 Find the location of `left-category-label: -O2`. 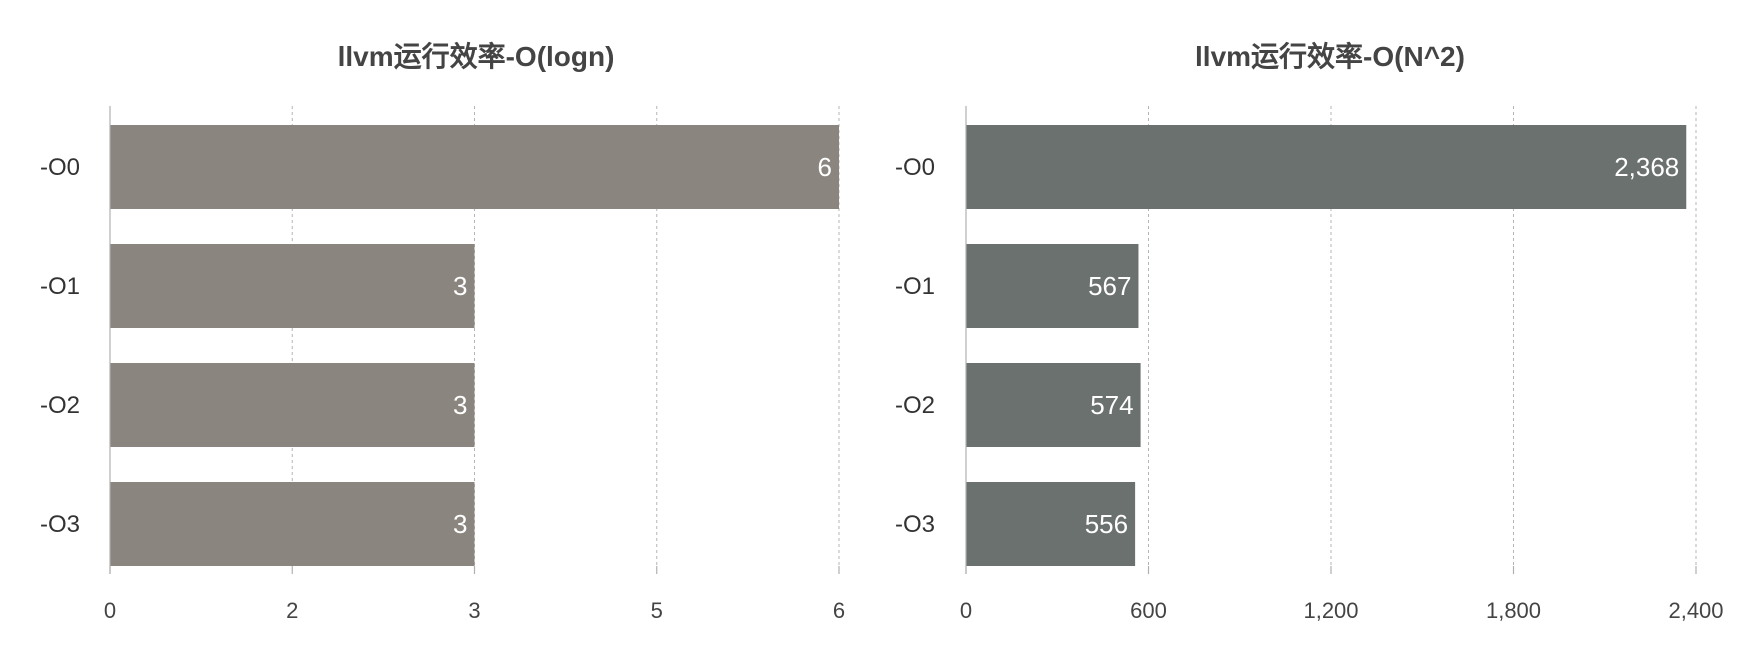

left-category-label: -O2 is located at coordinates (60, 405).